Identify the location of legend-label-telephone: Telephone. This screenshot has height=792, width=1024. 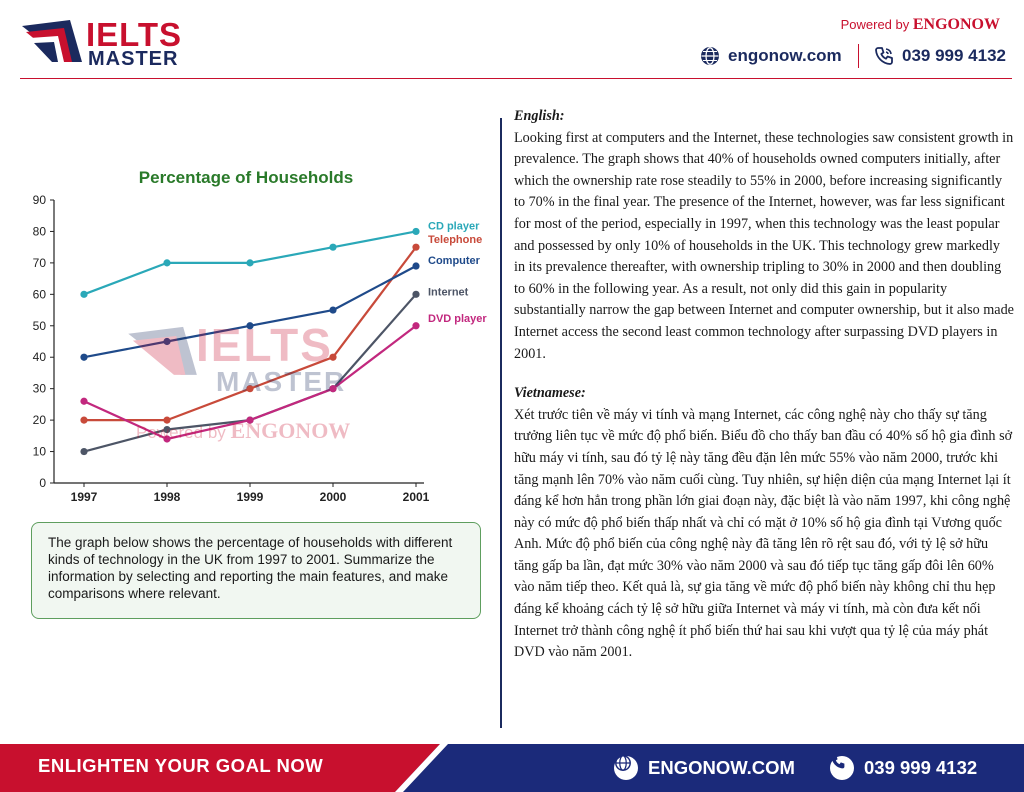
(455, 240).